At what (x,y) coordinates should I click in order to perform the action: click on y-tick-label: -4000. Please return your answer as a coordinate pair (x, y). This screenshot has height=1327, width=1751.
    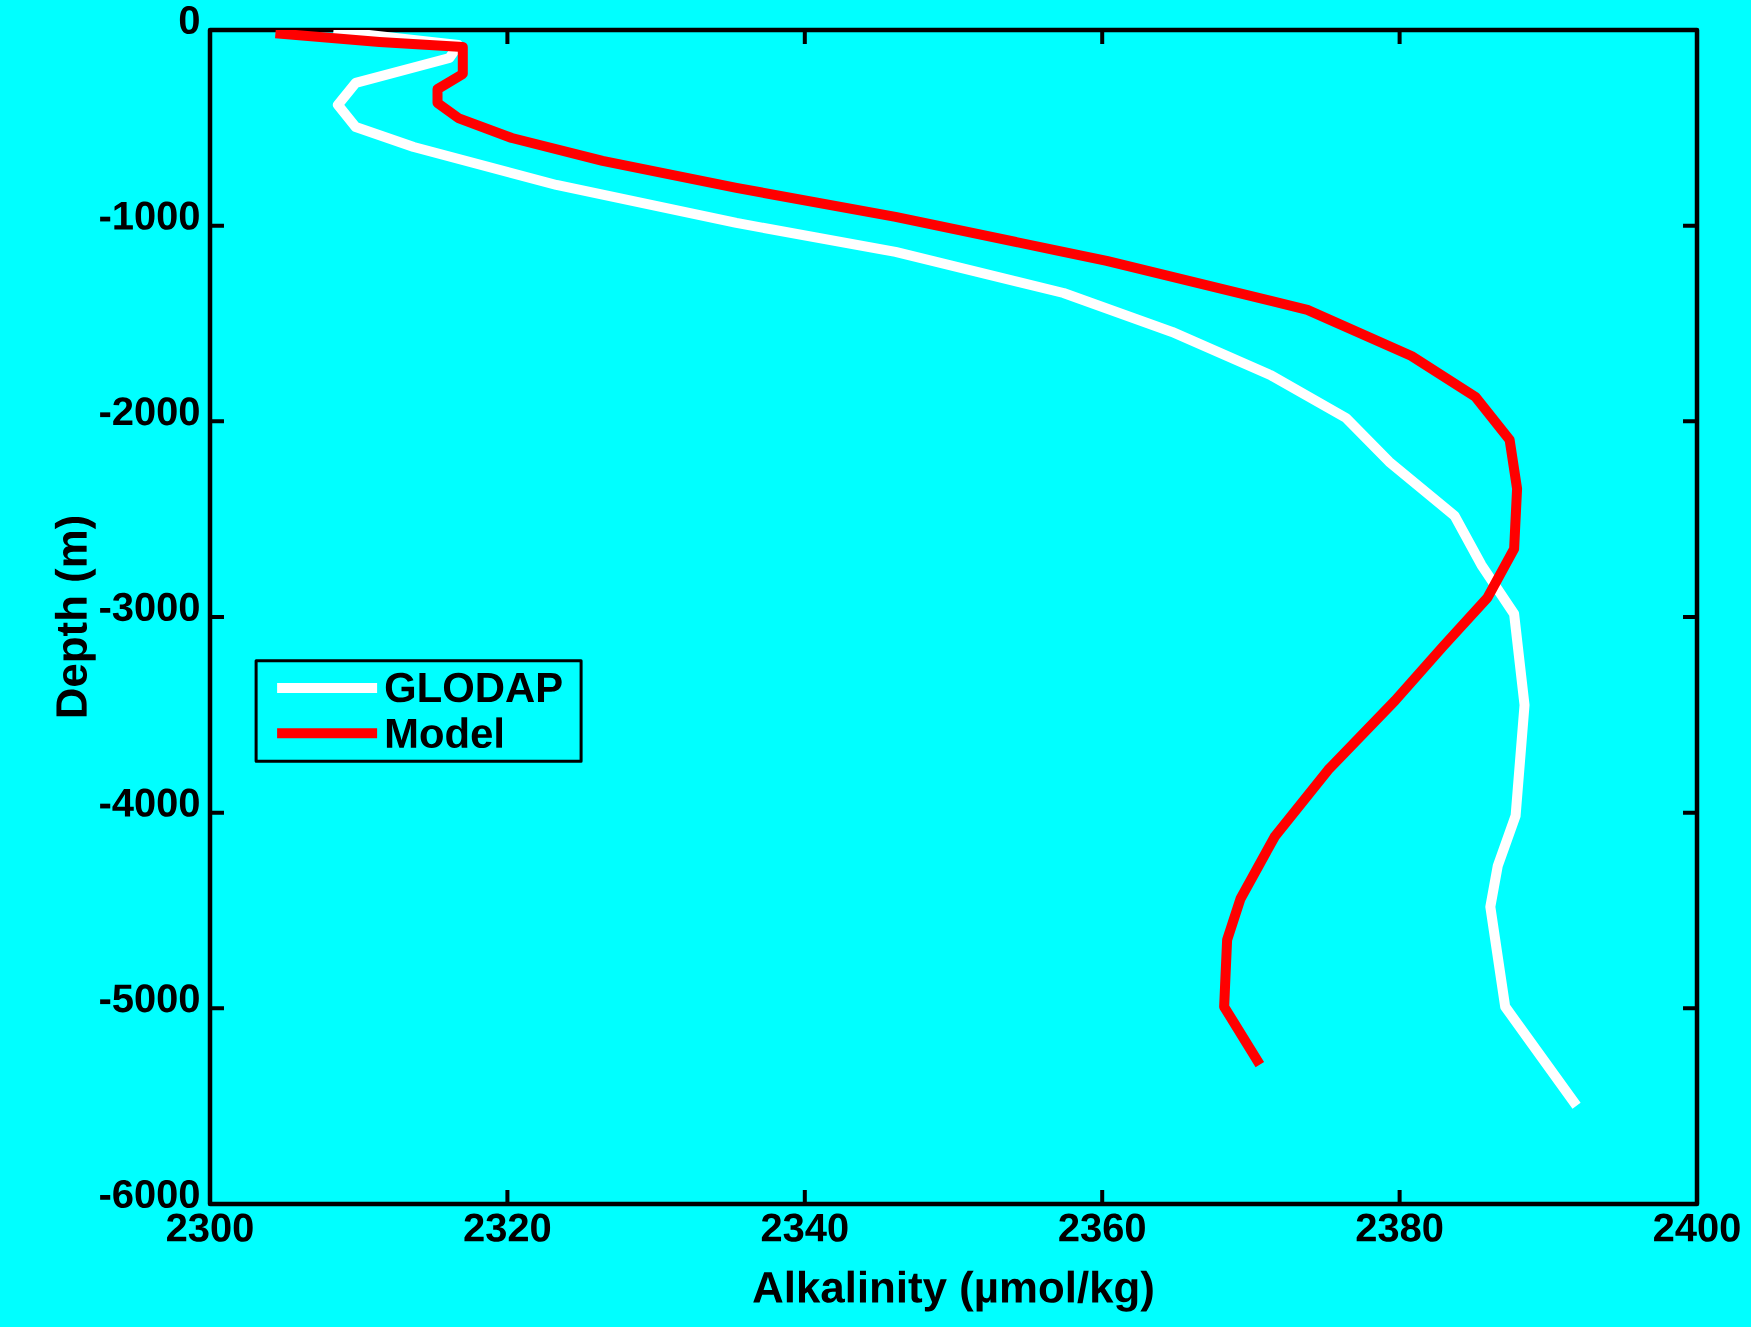
    Looking at the image, I should click on (149, 802).